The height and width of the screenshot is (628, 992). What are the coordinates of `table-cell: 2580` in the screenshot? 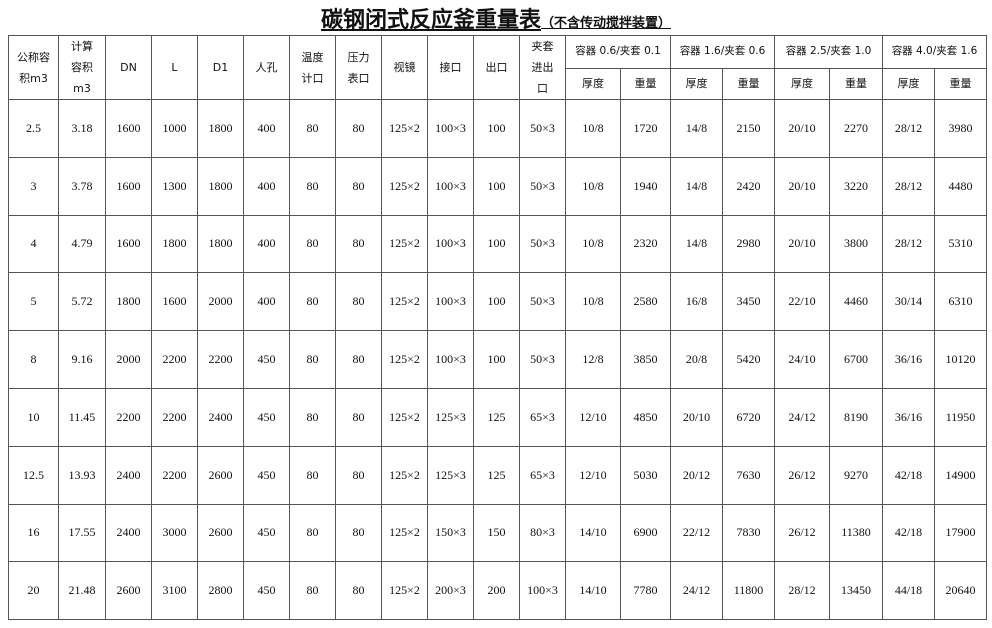 It's located at (645, 302).